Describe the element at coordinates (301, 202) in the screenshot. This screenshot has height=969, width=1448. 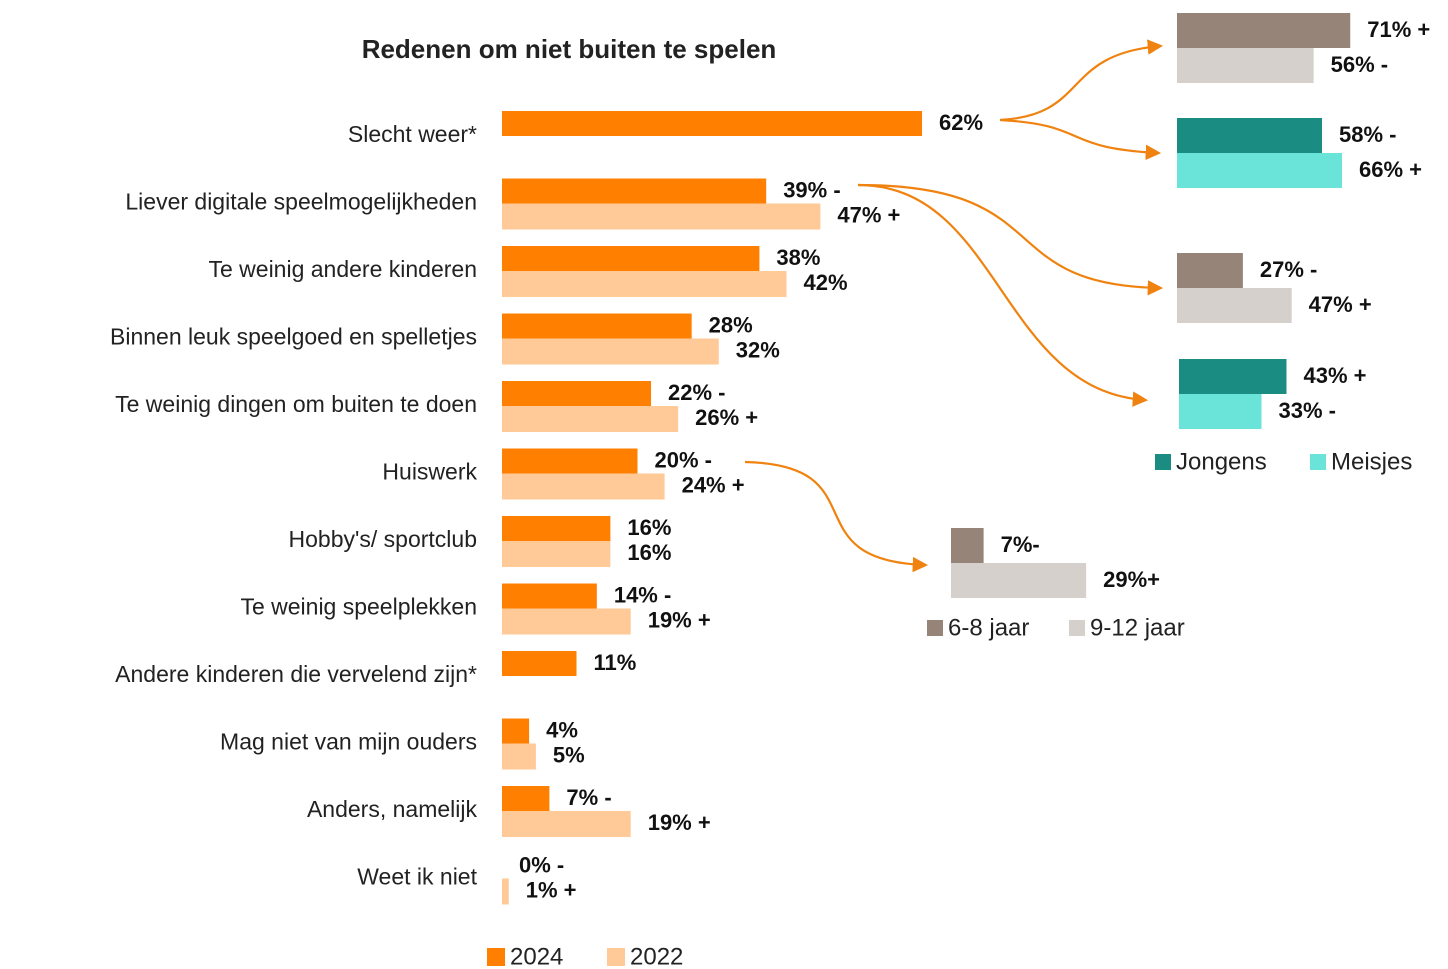
I see `category-label: Liever digitale speelmogelijkheden` at that location.